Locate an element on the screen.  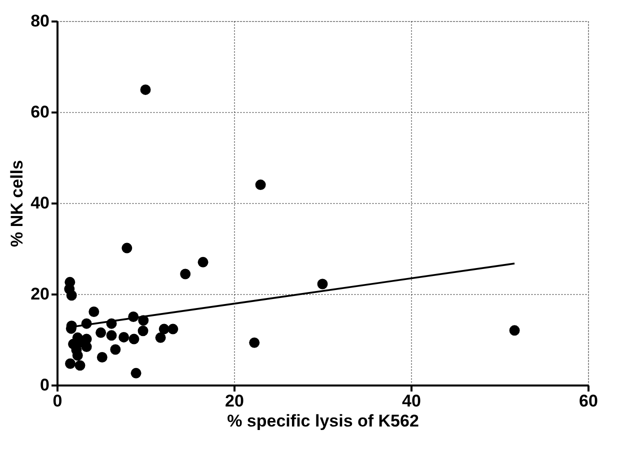
y-tick-label: 20 is located at coordinates (40, 294).